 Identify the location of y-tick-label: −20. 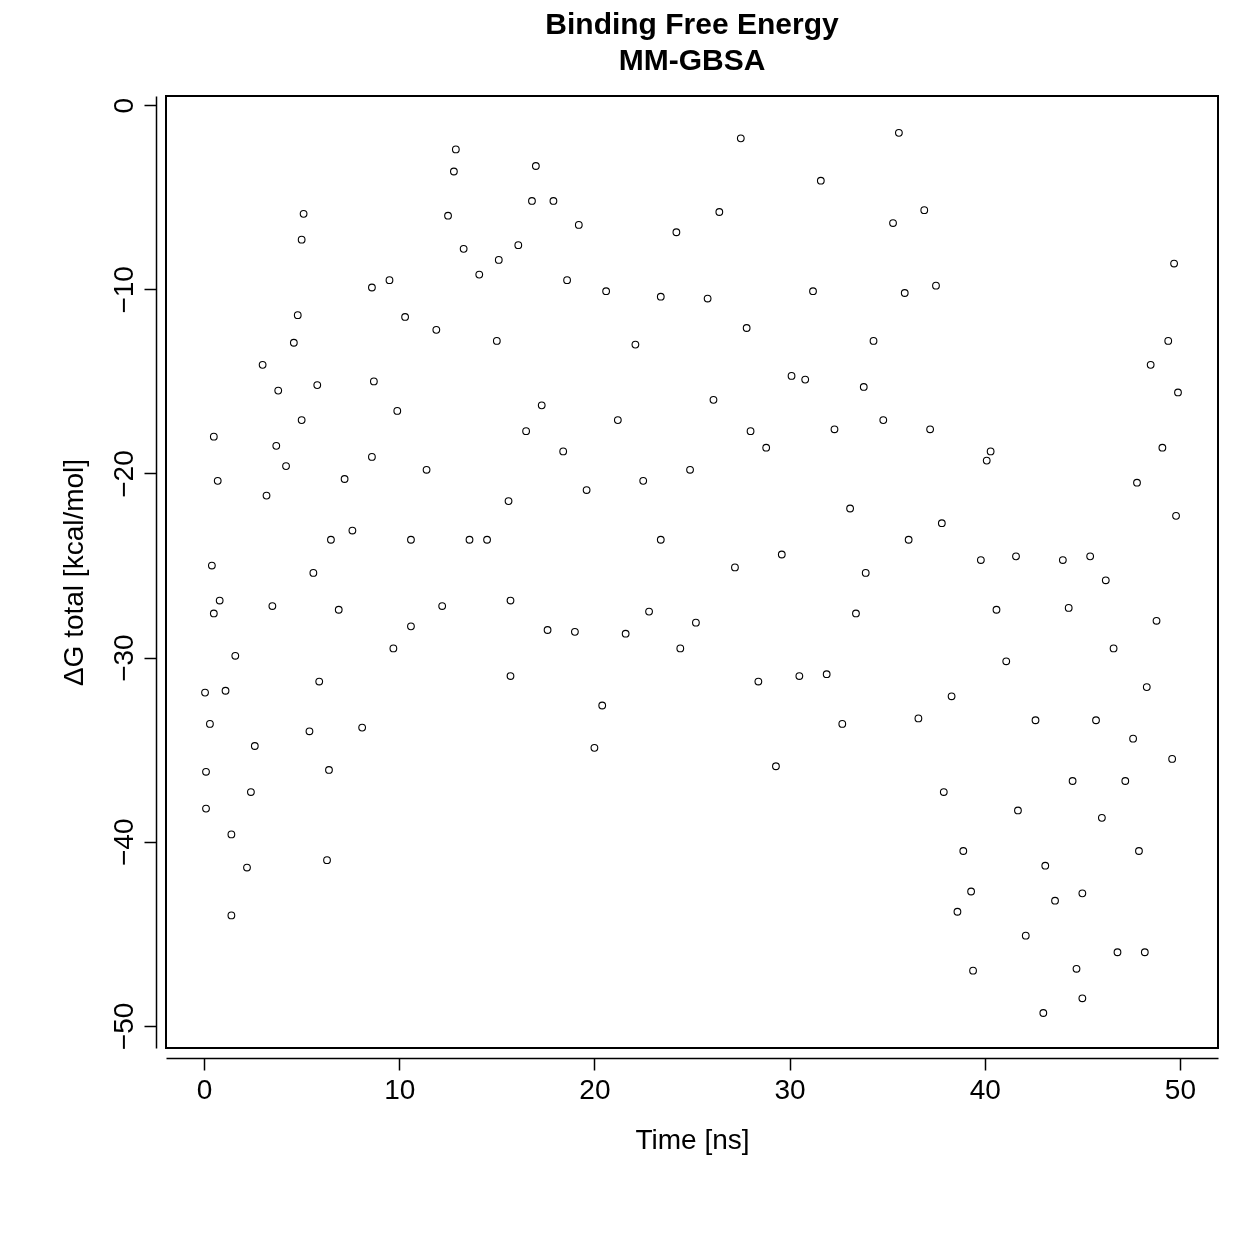
(123, 474).